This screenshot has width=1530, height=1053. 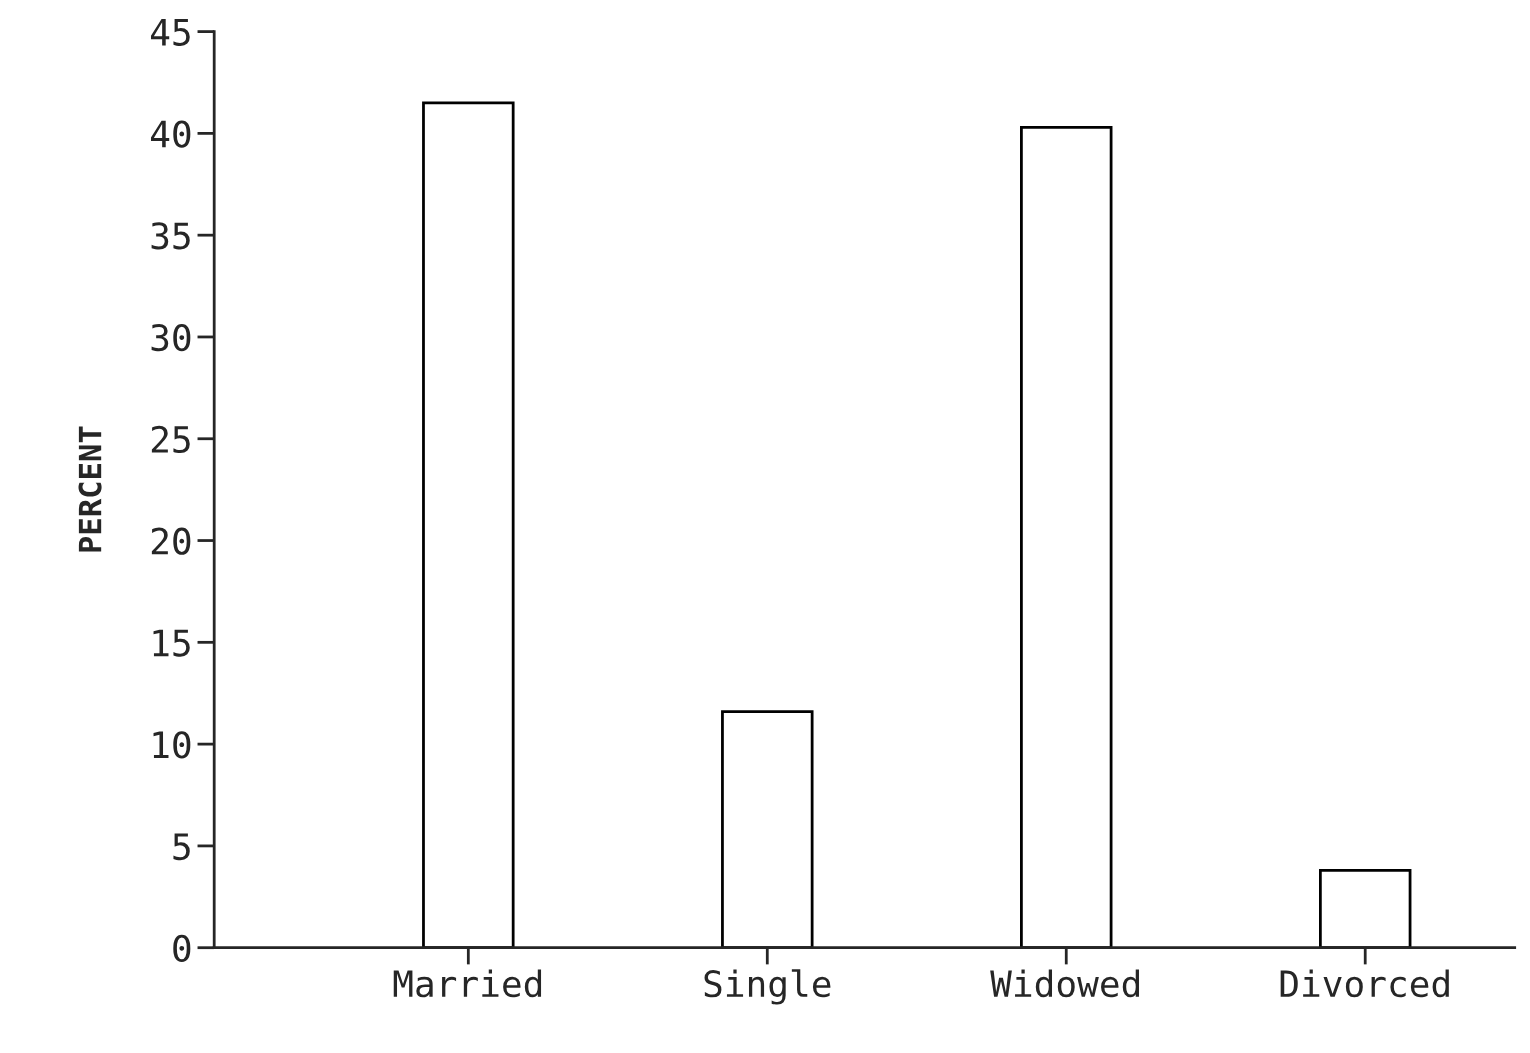 What do you see at coordinates (170, 439) in the screenshot?
I see `y-tick-label: 25` at bounding box center [170, 439].